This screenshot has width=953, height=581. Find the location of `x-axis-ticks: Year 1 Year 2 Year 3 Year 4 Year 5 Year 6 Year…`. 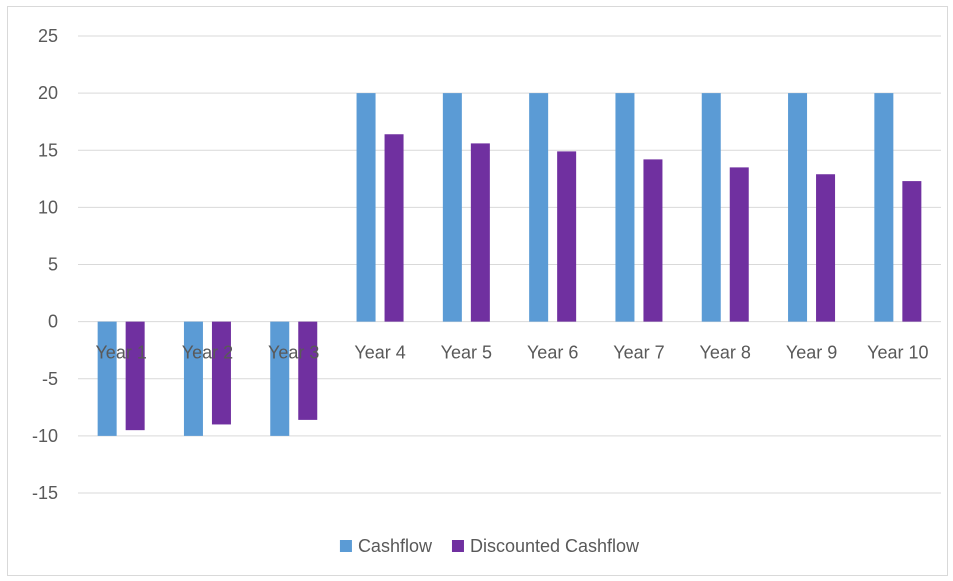

x-axis-ticks: Year 1 Year 2 Year 3 Year 4 Year 5 Year 6 Year… is located at coordinates (511, 353).